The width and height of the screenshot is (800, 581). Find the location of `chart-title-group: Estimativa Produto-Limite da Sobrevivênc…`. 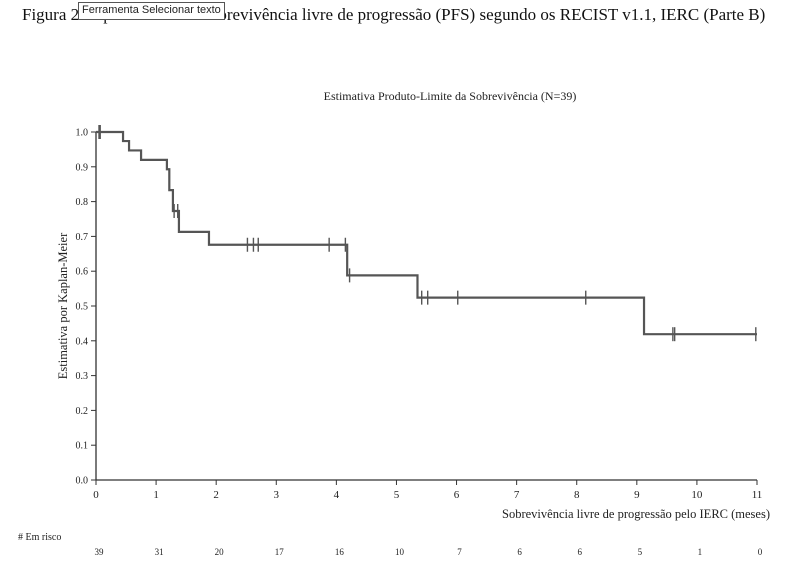

chart-title-group: Estimativa Produto-Limite da Sobrevivênc… is located at coordinates (450, 96).